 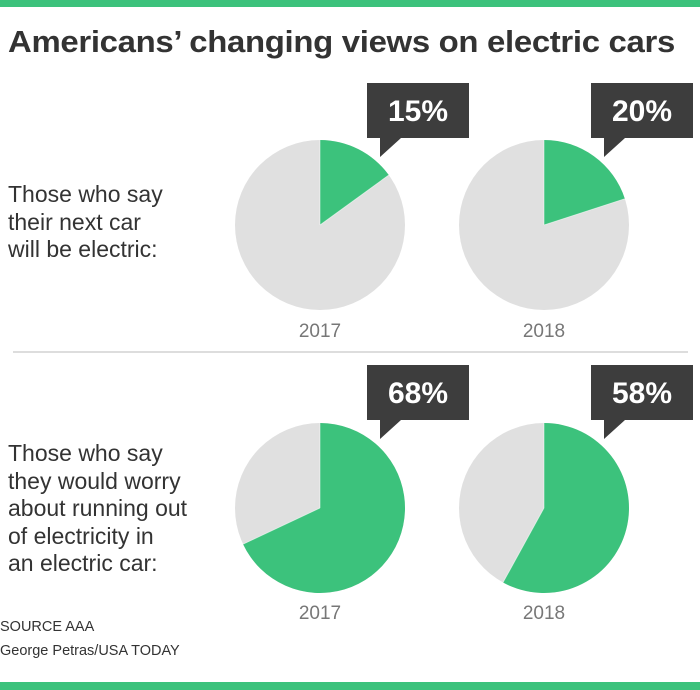 I want to click on value-callout-label: 20%, so click(x=642, y=111).